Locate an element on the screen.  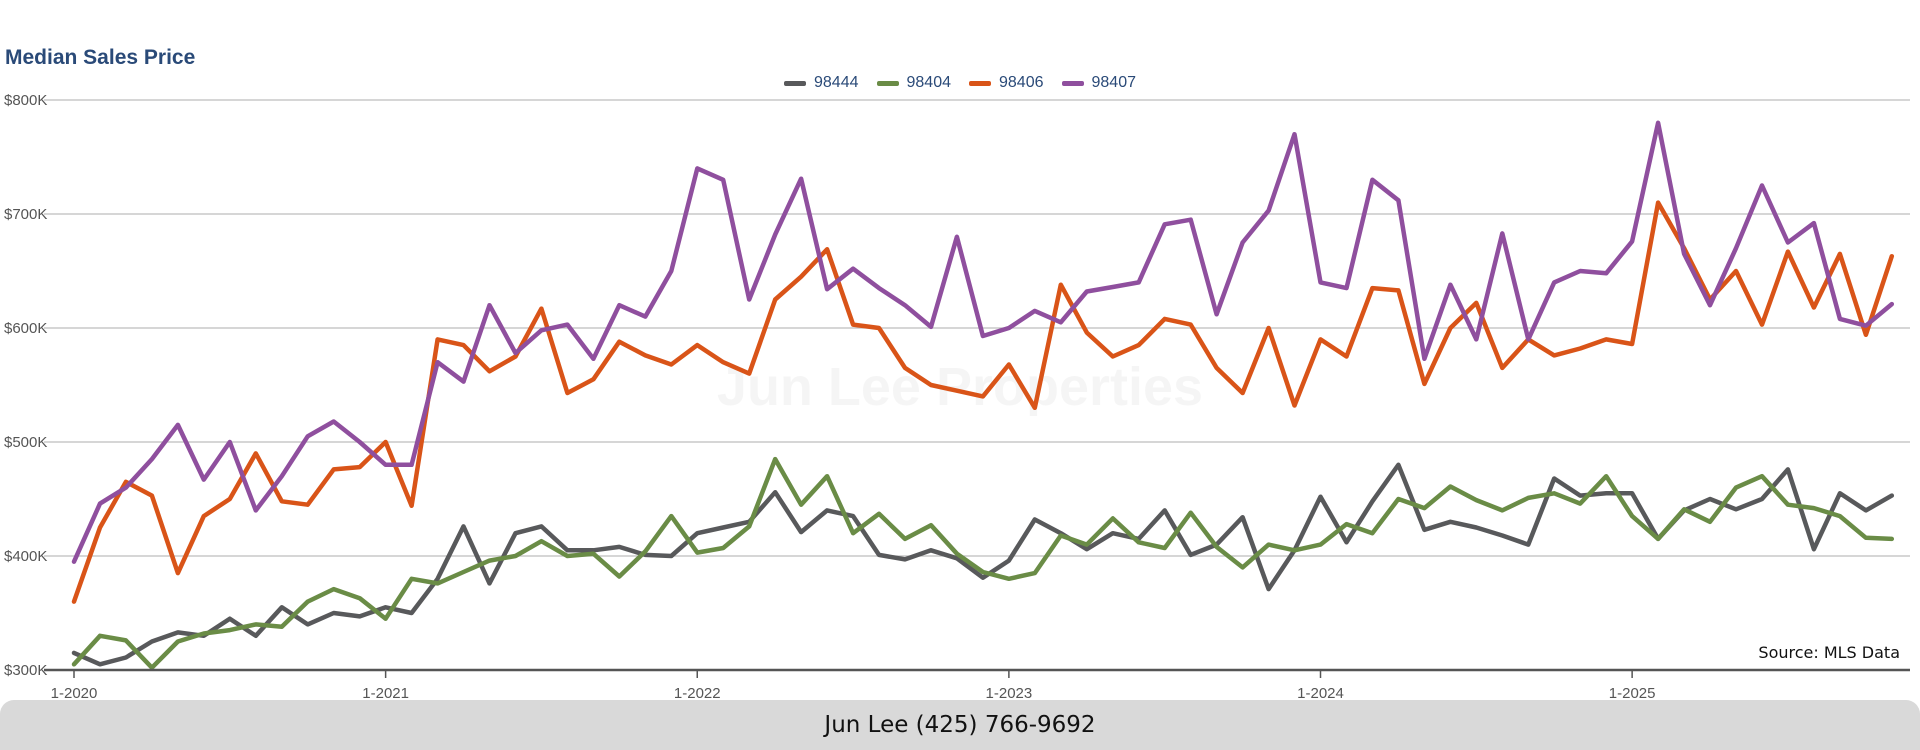
y-tick-label: $700K is located at coordinates (25, 214).